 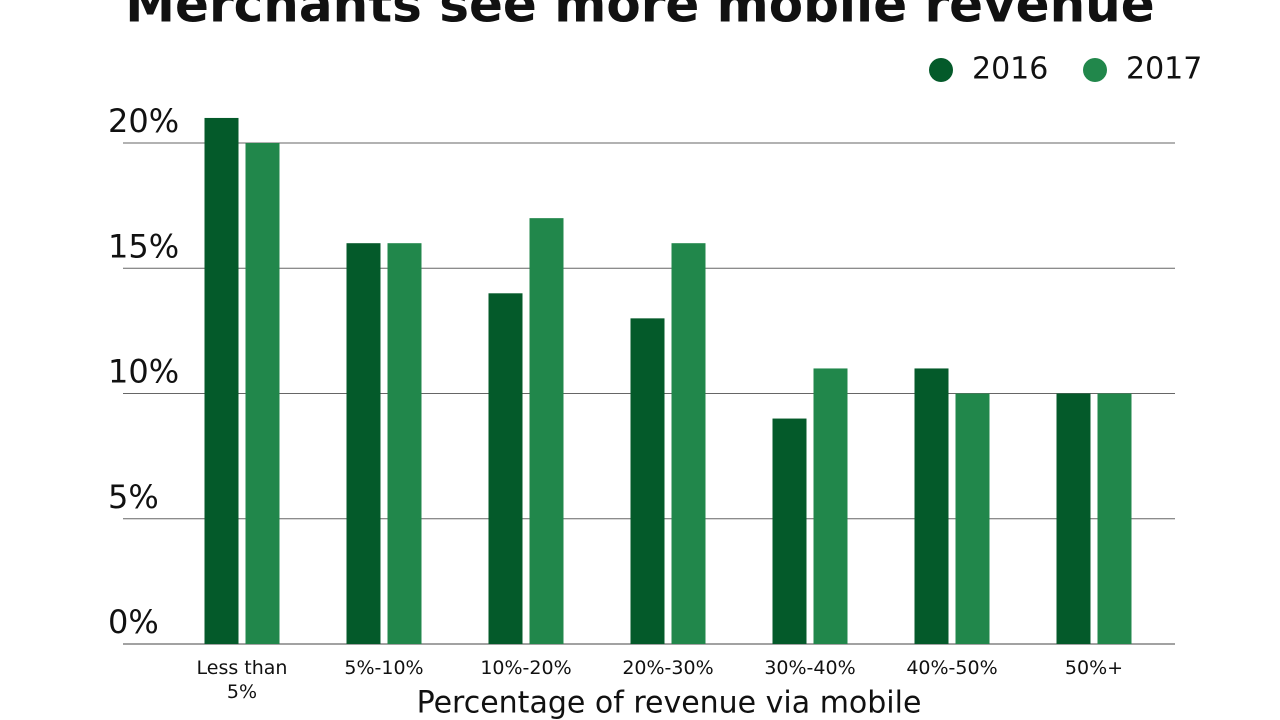 What do you see at coordinates (526, 668) in the screenshot?
I see `x-tick-label: 10%-20%` at bounding box center [526, 668].